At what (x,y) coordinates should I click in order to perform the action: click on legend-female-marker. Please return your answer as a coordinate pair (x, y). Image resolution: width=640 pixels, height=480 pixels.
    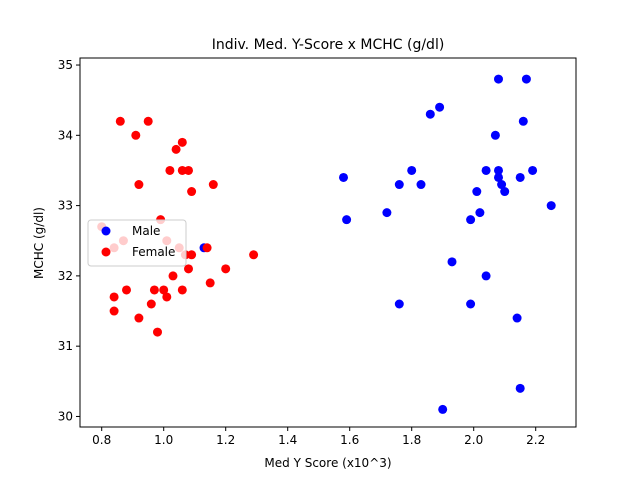
    Looking at the image, I should click on (106, 252).